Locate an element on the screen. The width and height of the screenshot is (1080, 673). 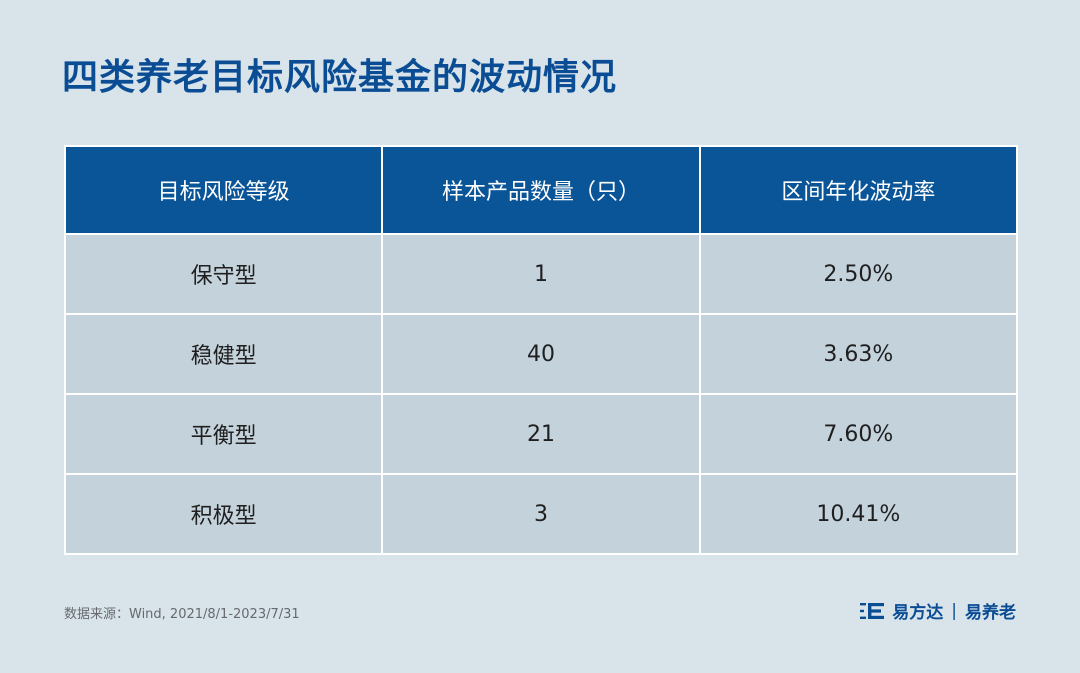
table-cell: 稳健型 is located at coordinates (223, 354).